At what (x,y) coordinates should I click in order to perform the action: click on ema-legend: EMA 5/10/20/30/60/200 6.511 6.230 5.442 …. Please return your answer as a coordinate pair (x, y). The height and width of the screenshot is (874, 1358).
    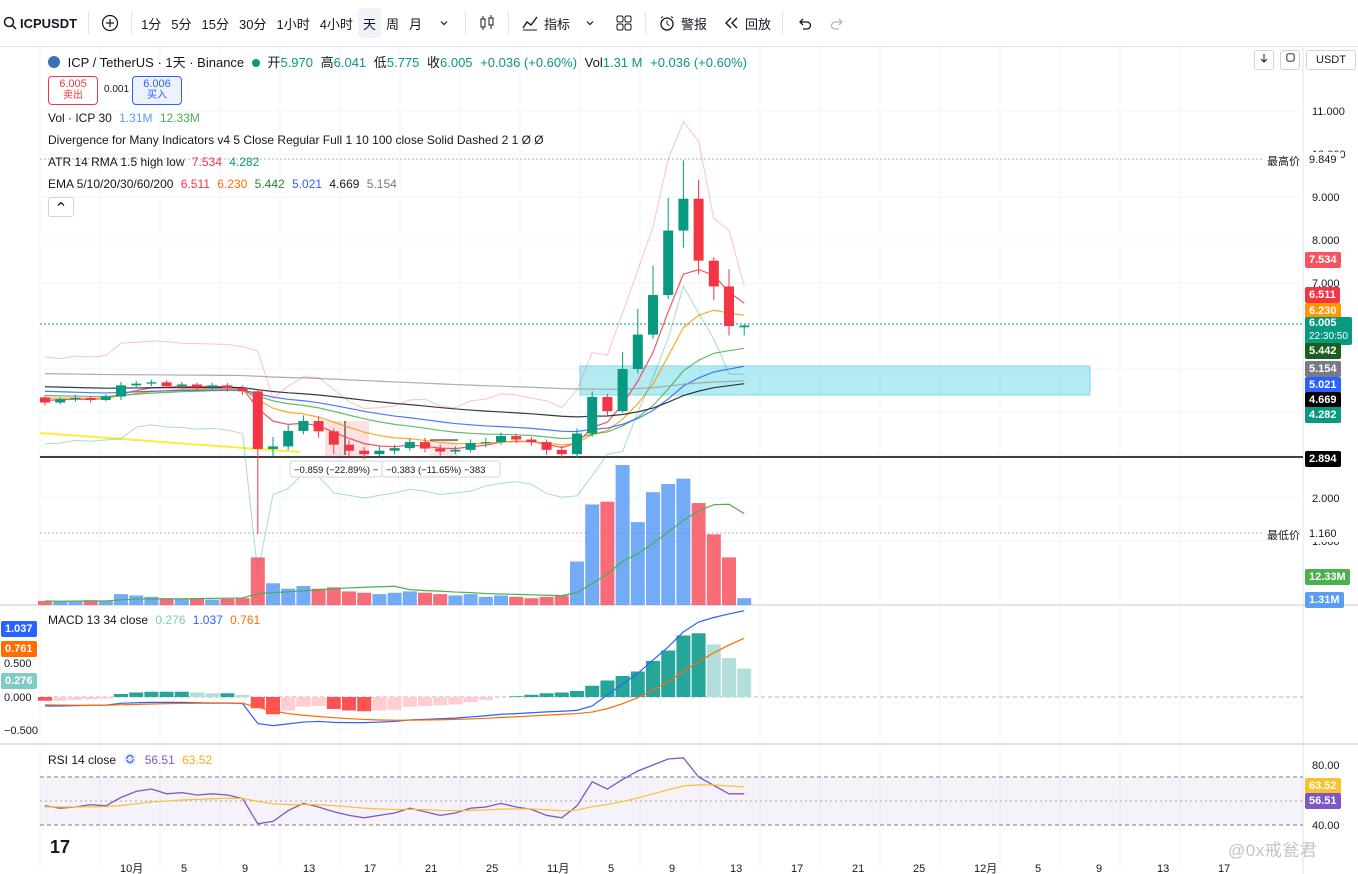
    Looking at the image, I should click on (224, 184).